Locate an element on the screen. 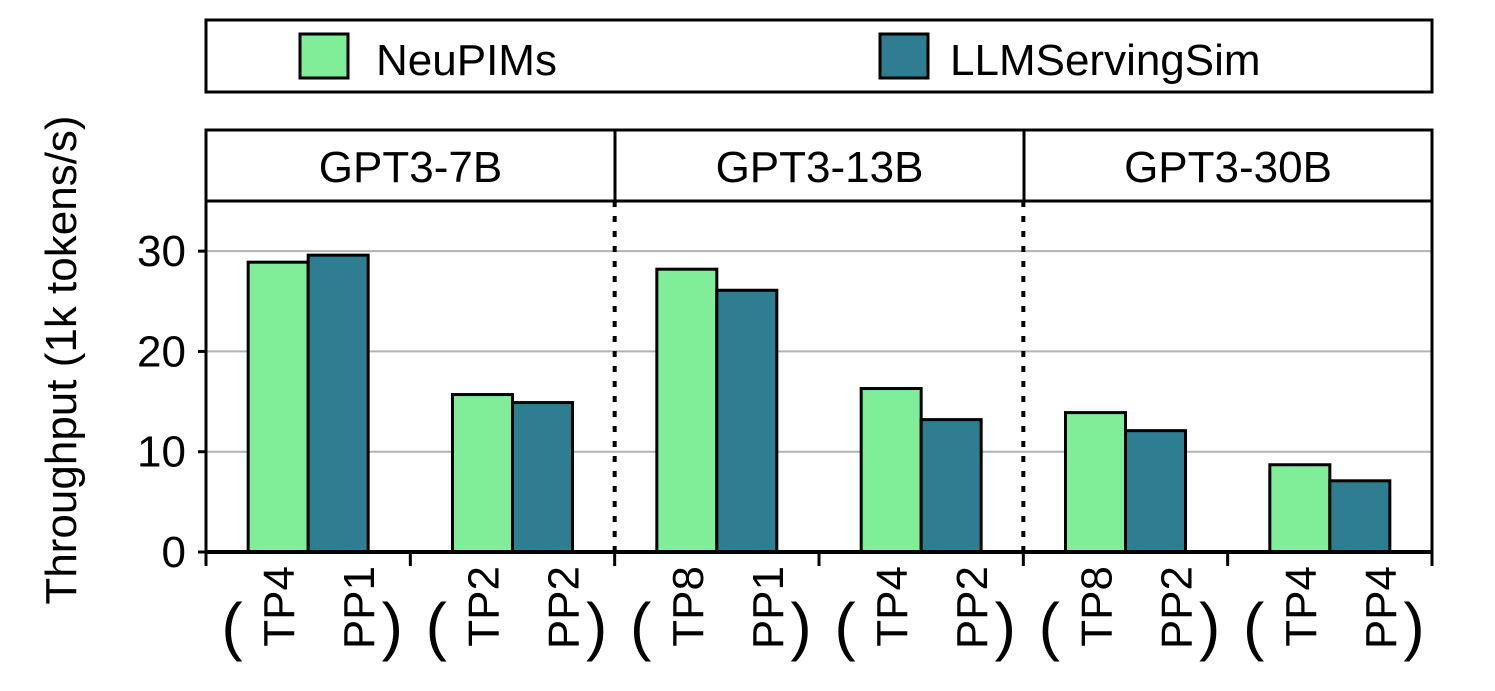  x-tick-label-tp: TP2 is located at coordinates (484, 606).